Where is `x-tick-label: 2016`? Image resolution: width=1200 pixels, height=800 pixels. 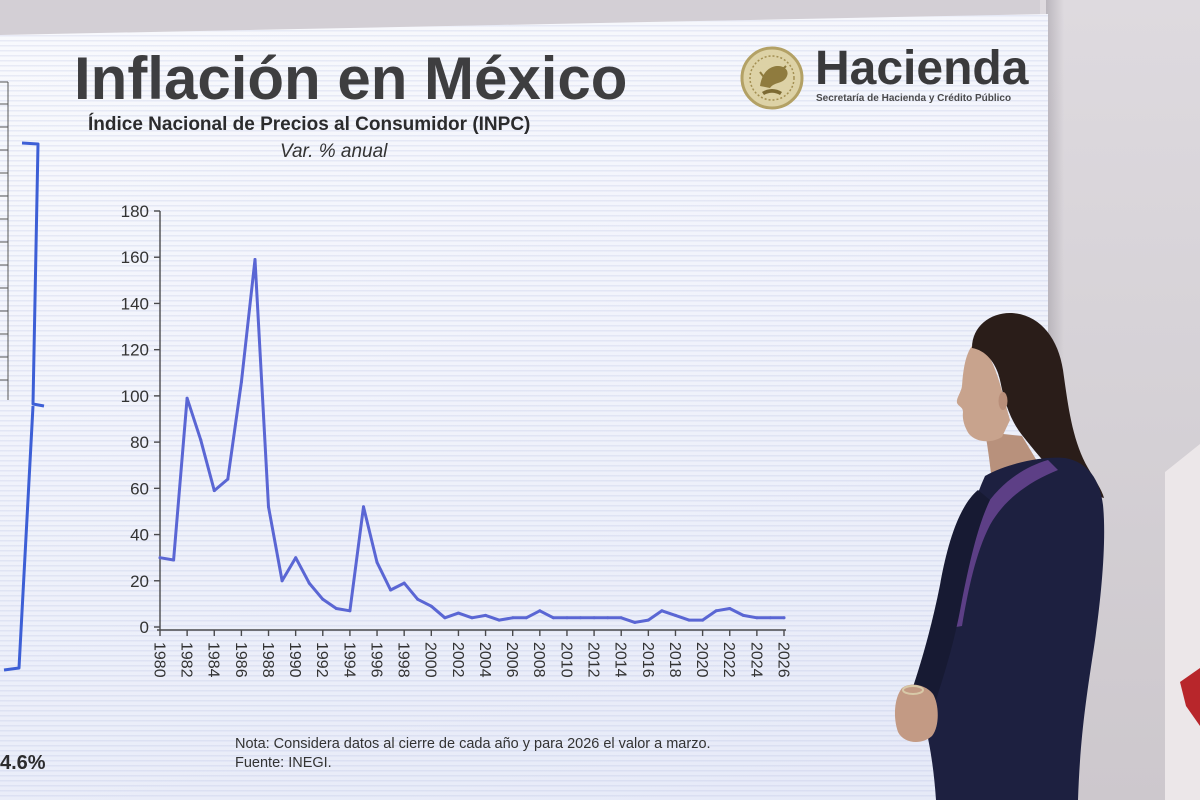
x-tick-label: 2016 is located at coordinates (647, 660).